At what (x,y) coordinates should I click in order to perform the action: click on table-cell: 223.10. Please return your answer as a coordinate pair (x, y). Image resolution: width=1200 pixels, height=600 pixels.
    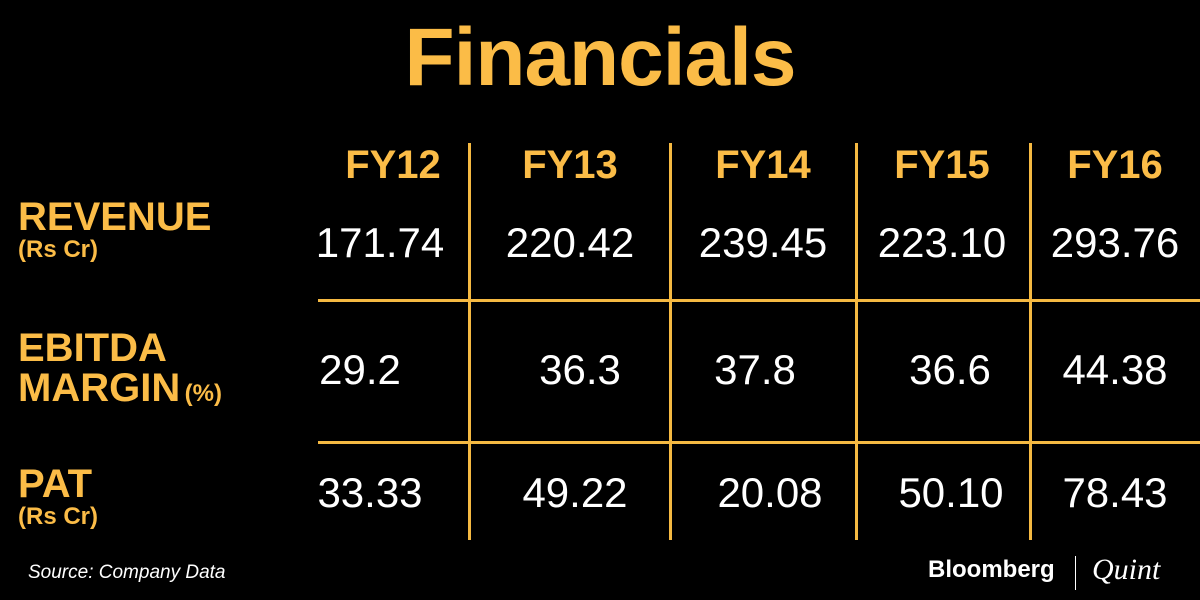
    Looking at the image, I should click on (942, 242).